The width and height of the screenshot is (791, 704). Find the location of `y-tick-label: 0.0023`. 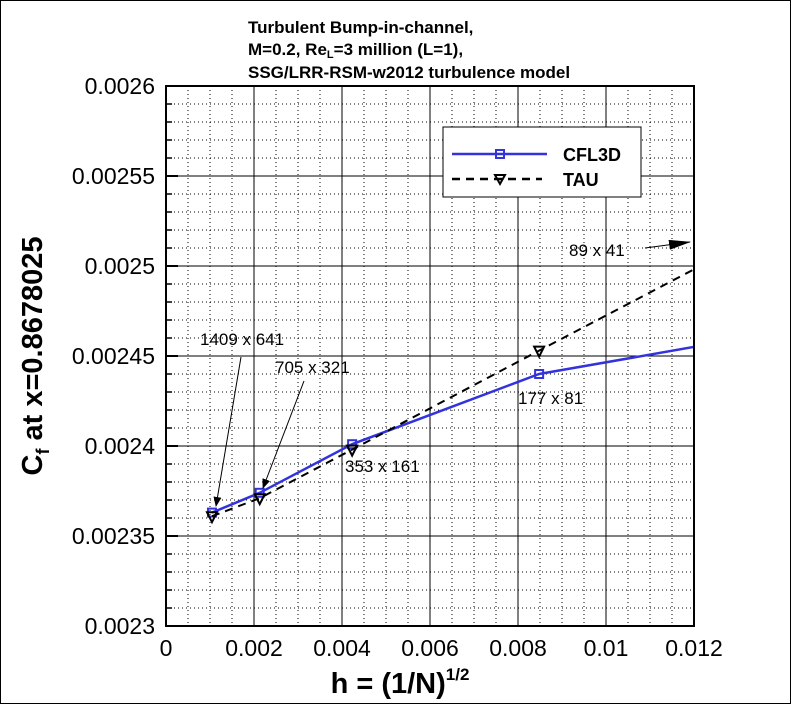

y-tick-label: 0.0023 is located at coordinates (120, 626).